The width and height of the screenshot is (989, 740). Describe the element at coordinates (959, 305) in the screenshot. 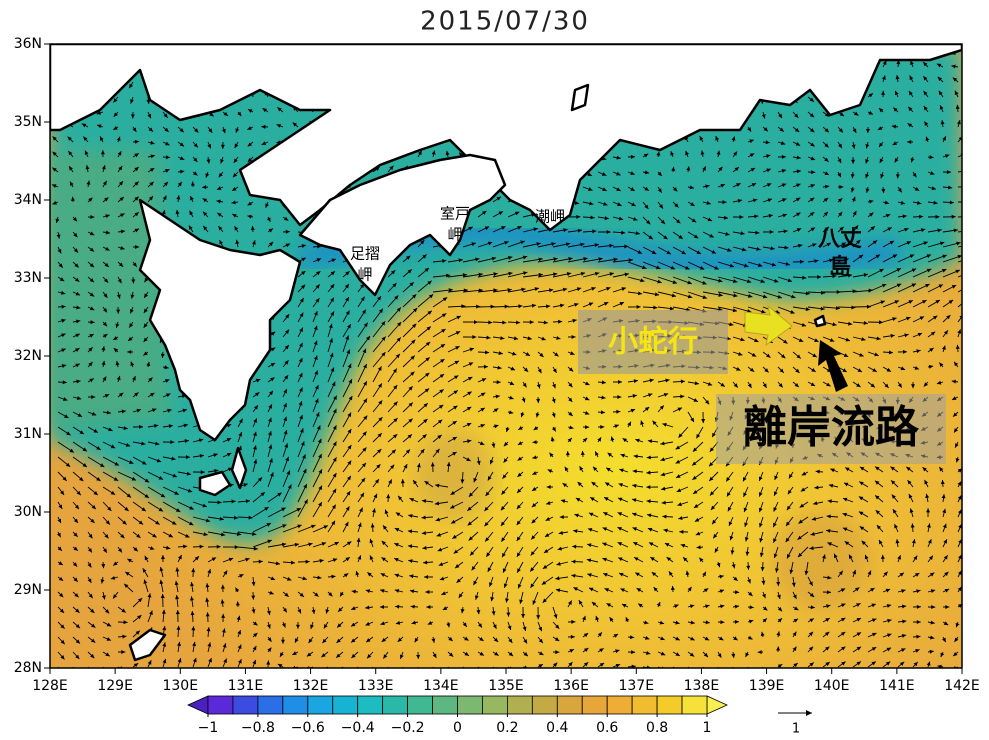

I see `vector` at that location.